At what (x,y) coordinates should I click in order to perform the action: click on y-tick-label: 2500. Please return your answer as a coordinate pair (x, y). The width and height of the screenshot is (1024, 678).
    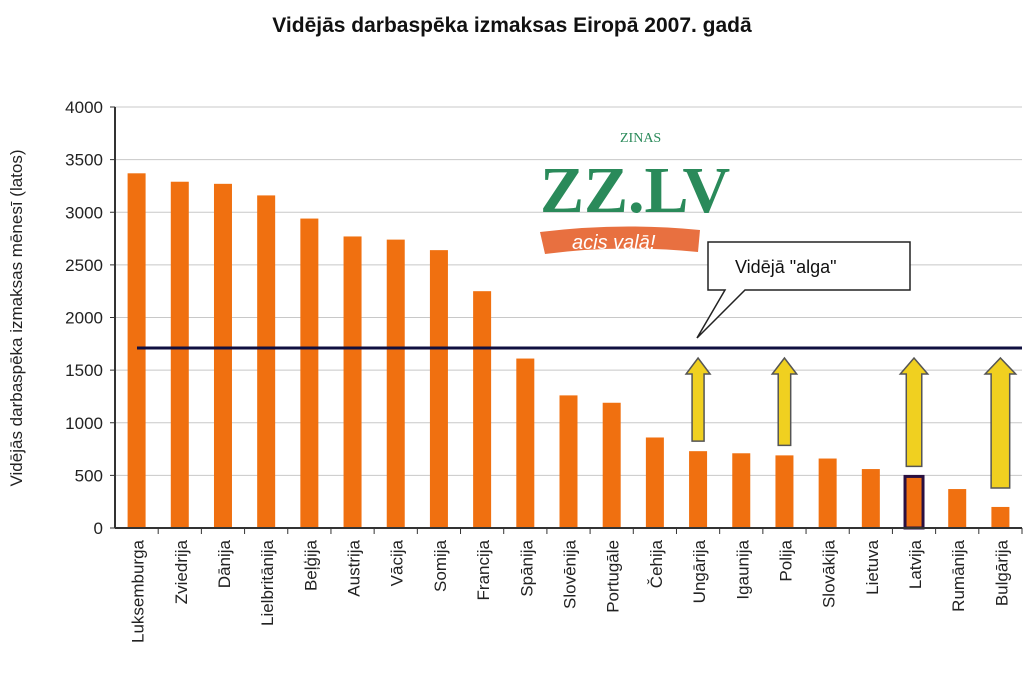
    Looking at the image, I should click on (84, 265).